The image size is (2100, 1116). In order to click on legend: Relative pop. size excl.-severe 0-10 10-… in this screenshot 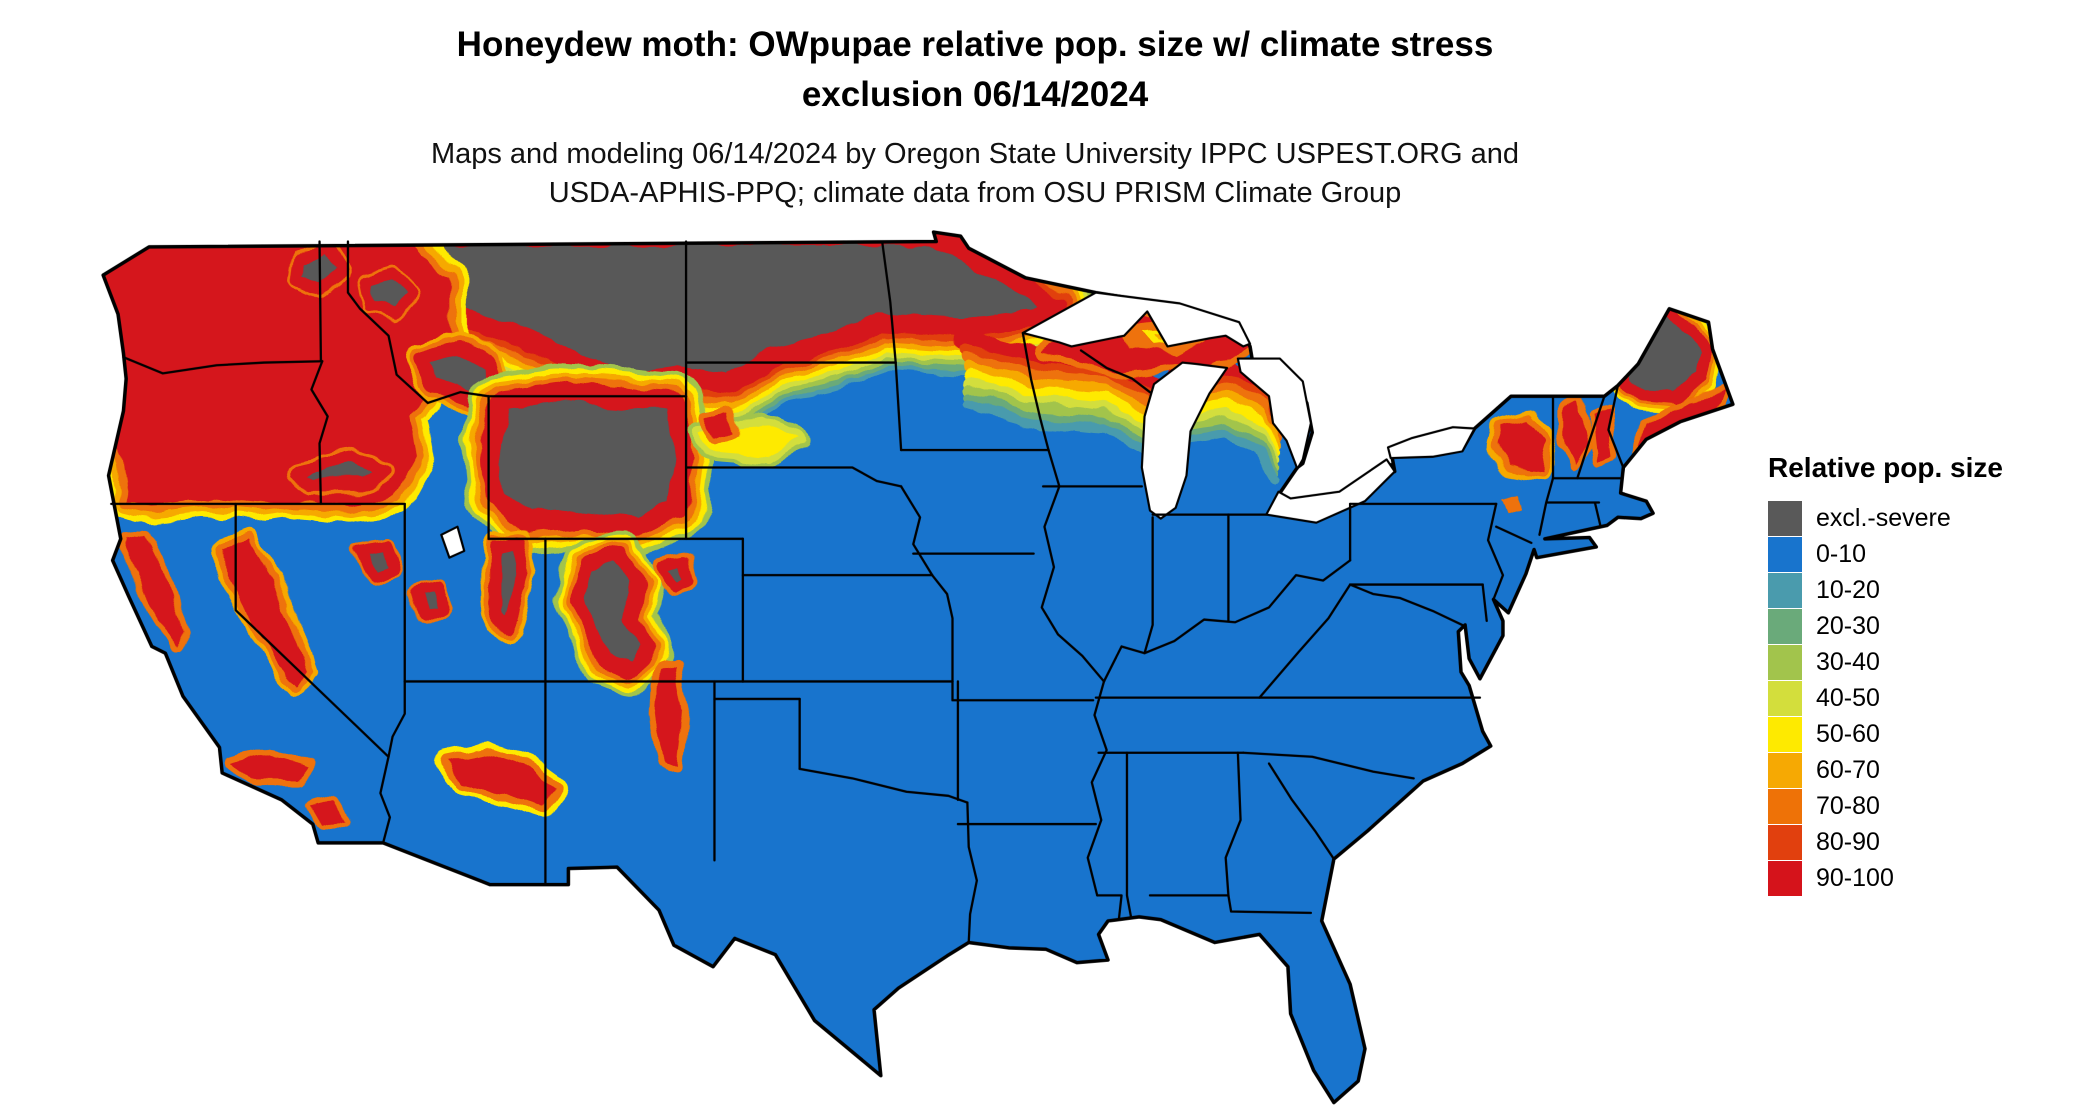, I will do `click(1933, 674)`.